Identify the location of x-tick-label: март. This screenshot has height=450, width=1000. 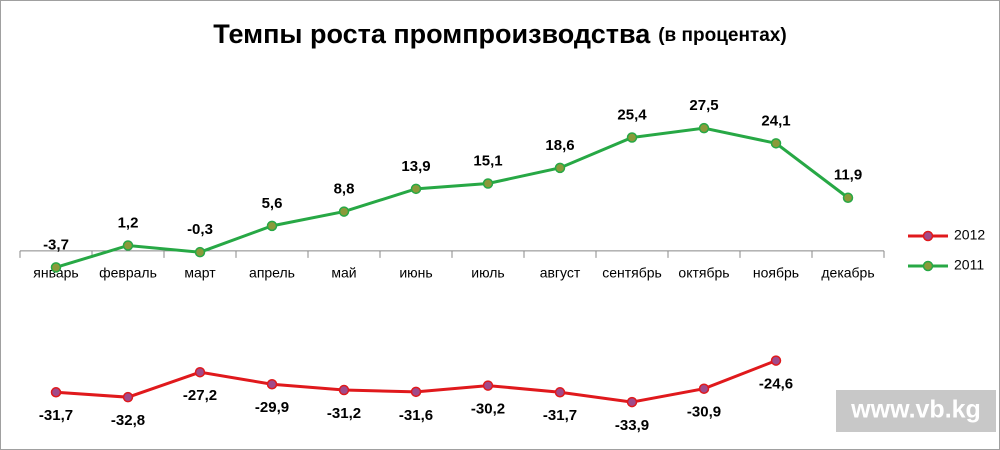
(200, 273).